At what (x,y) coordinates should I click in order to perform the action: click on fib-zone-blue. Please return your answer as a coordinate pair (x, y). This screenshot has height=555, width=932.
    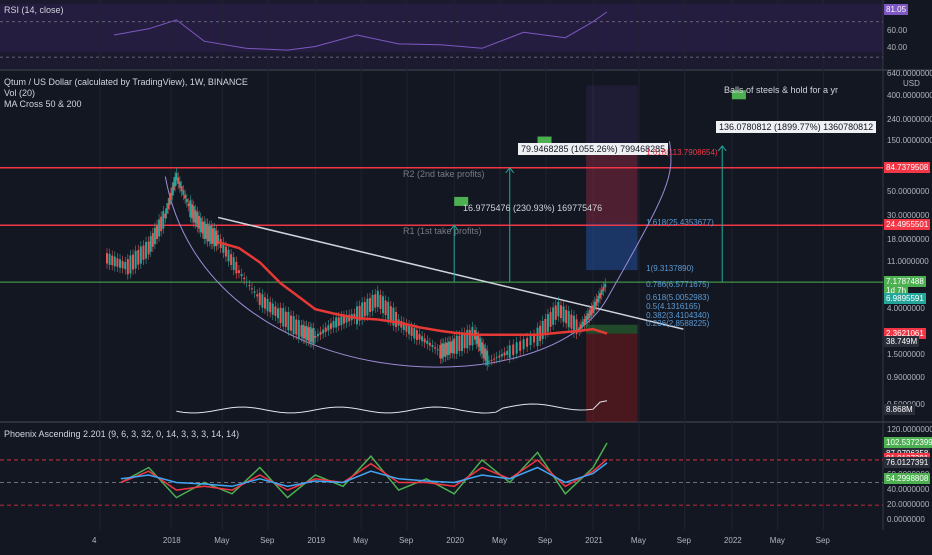
    Looking at the image, I should click on (612, 247).